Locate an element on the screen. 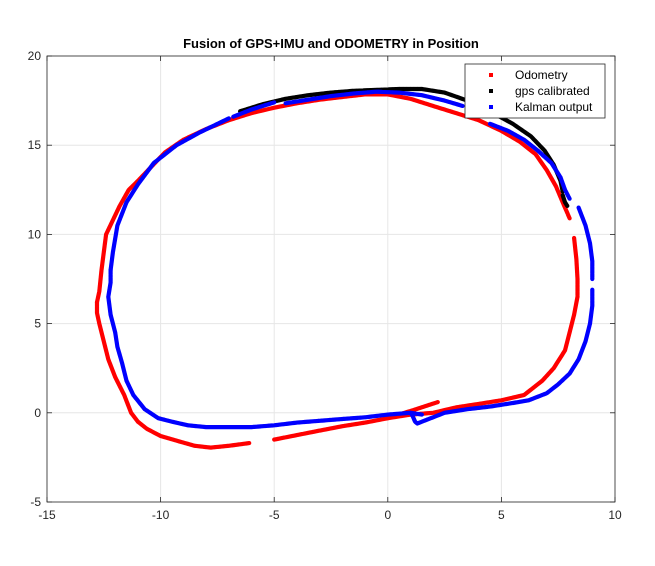  series-gps-calibrated is located at coordinates (404, 147).